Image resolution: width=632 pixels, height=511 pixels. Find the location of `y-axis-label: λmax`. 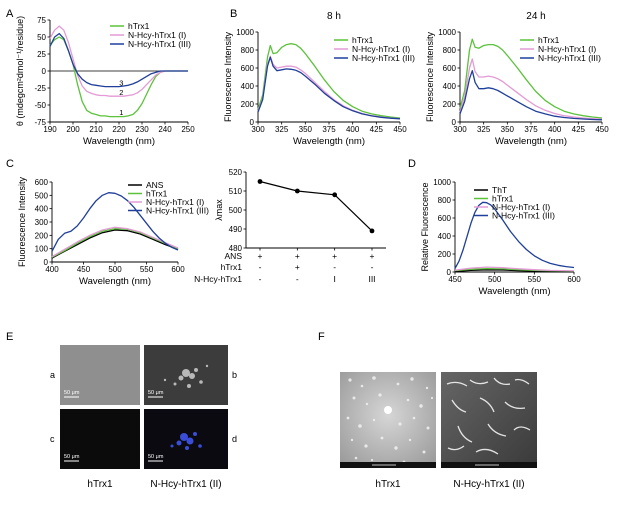

y-axis-label: λmax is located at coordinates (219, 210).